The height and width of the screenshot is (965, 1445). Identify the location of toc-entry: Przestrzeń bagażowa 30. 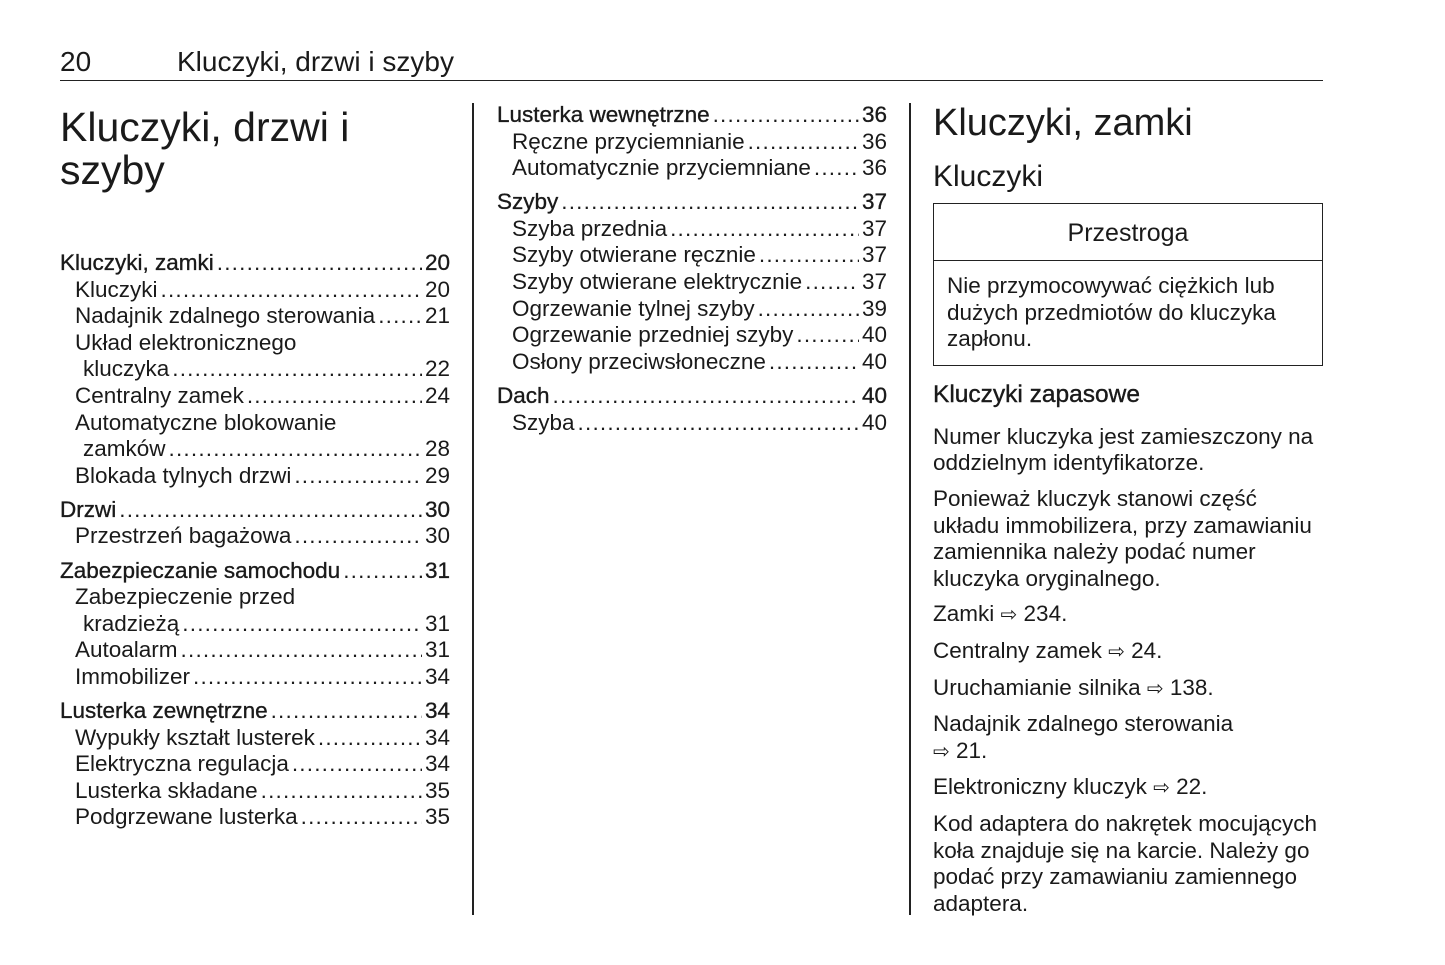
(255, 536).